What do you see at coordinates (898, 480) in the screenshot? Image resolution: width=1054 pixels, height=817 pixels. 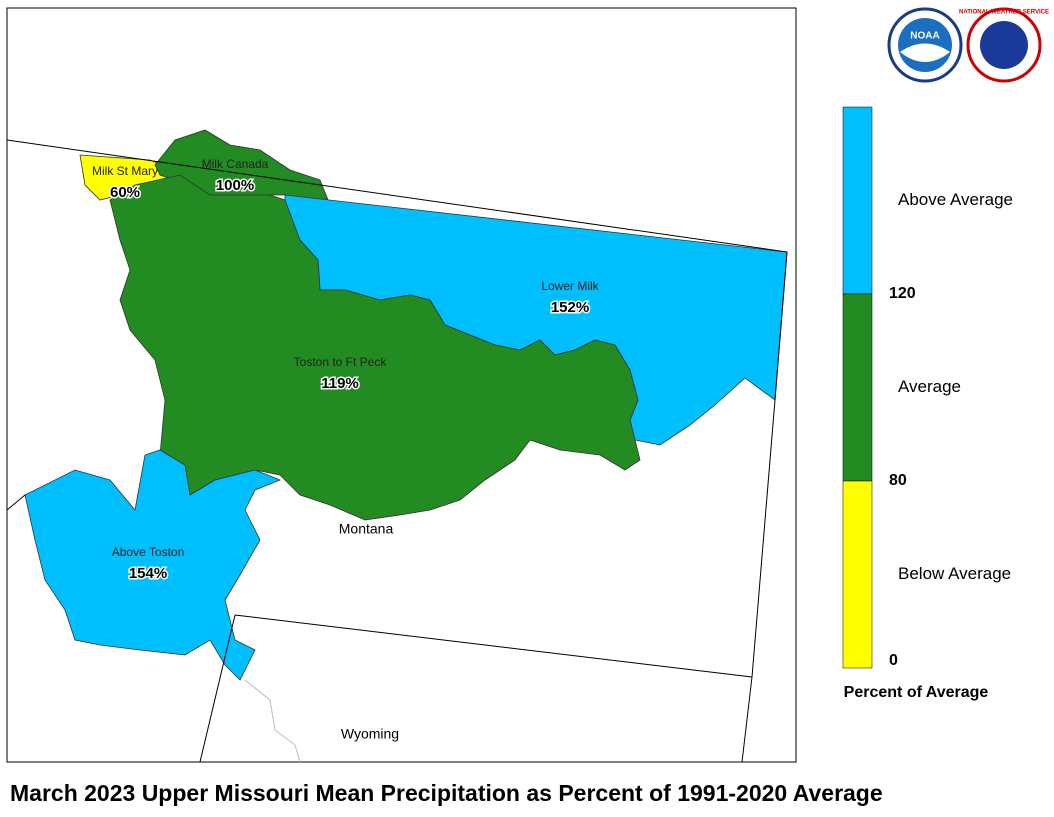 I see `legend-break: 80` at bounding box center [898, 480].